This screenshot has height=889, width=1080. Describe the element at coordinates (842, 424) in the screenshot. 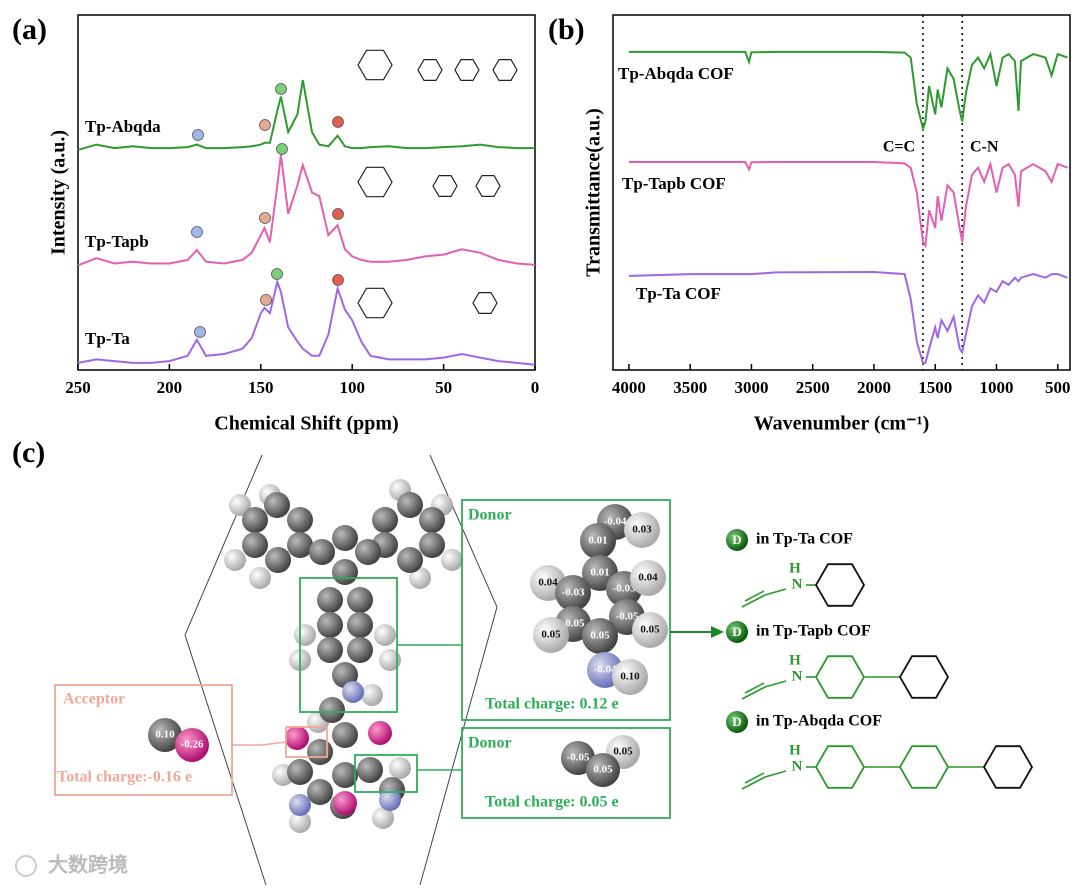

I see `x-axis-label: Wavenumber (cm⁻¹)` at that location.